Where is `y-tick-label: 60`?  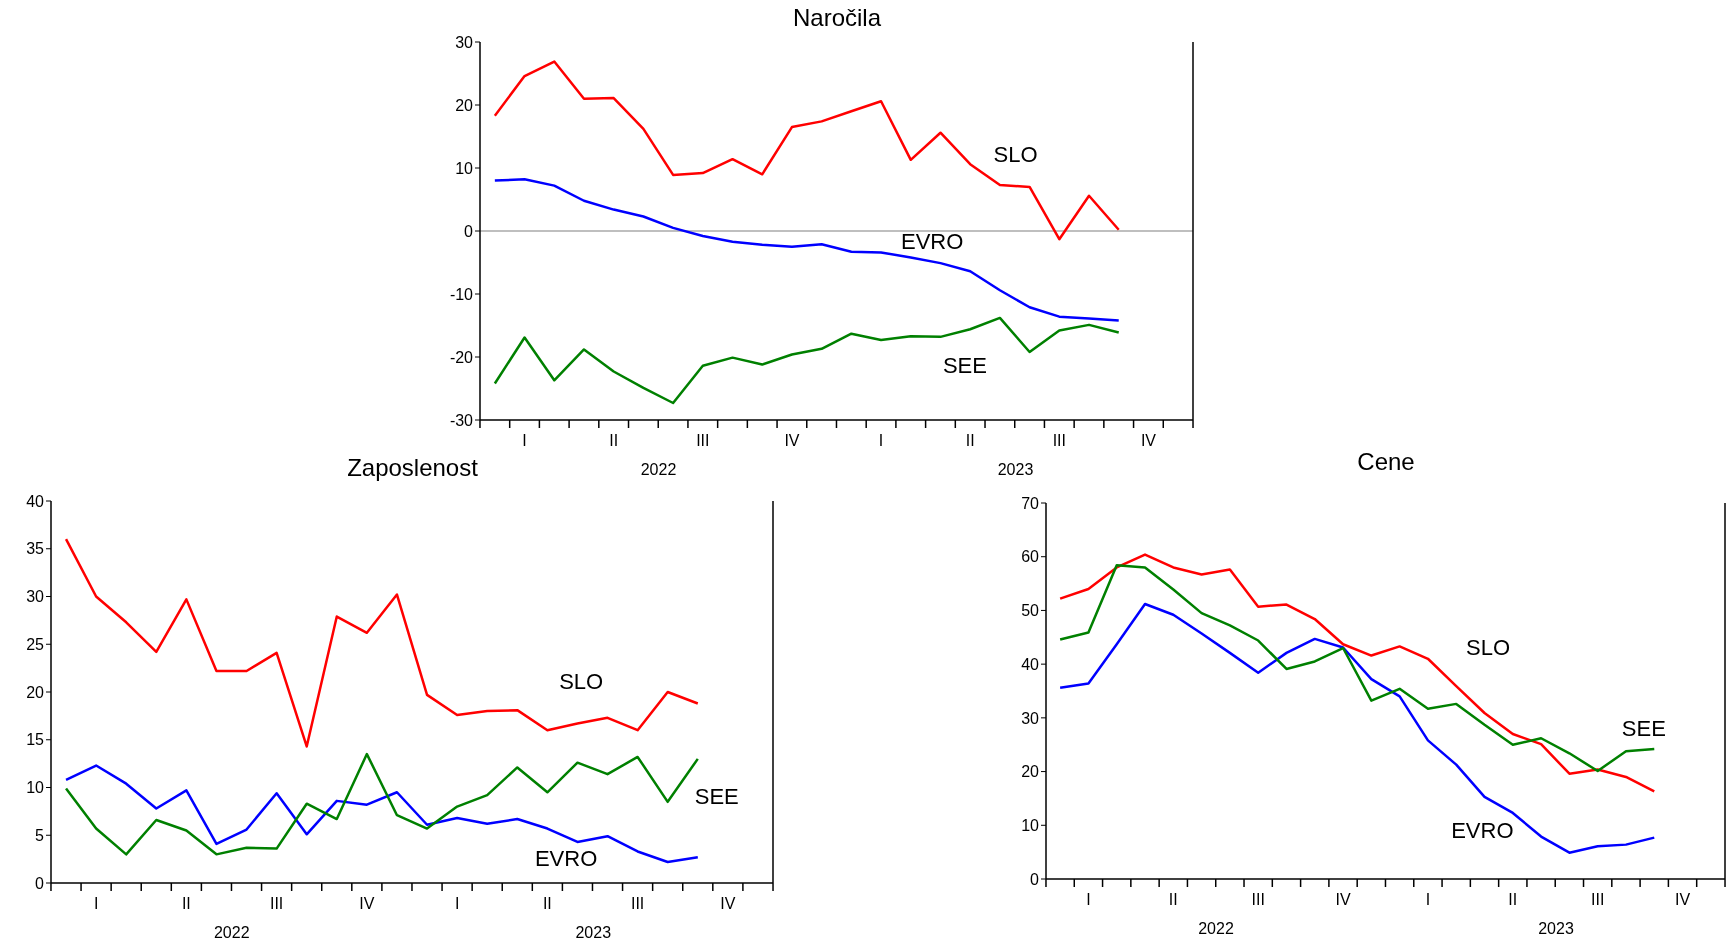
y-tick-label: 60 is located at coordinates (1030, 557).